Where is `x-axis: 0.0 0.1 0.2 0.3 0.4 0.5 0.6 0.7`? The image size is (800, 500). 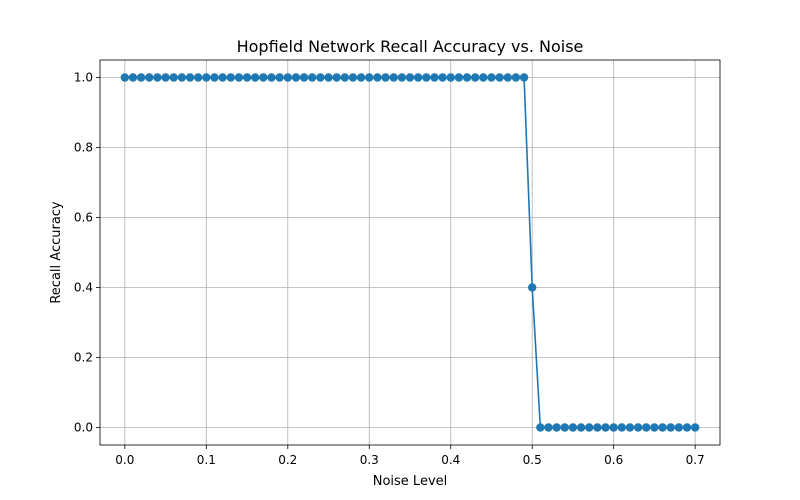 x-axis: 0.0 0.1 0.2 0.3 0.4 0.5 0.6 0.7 is located at coordinates (410, 456).